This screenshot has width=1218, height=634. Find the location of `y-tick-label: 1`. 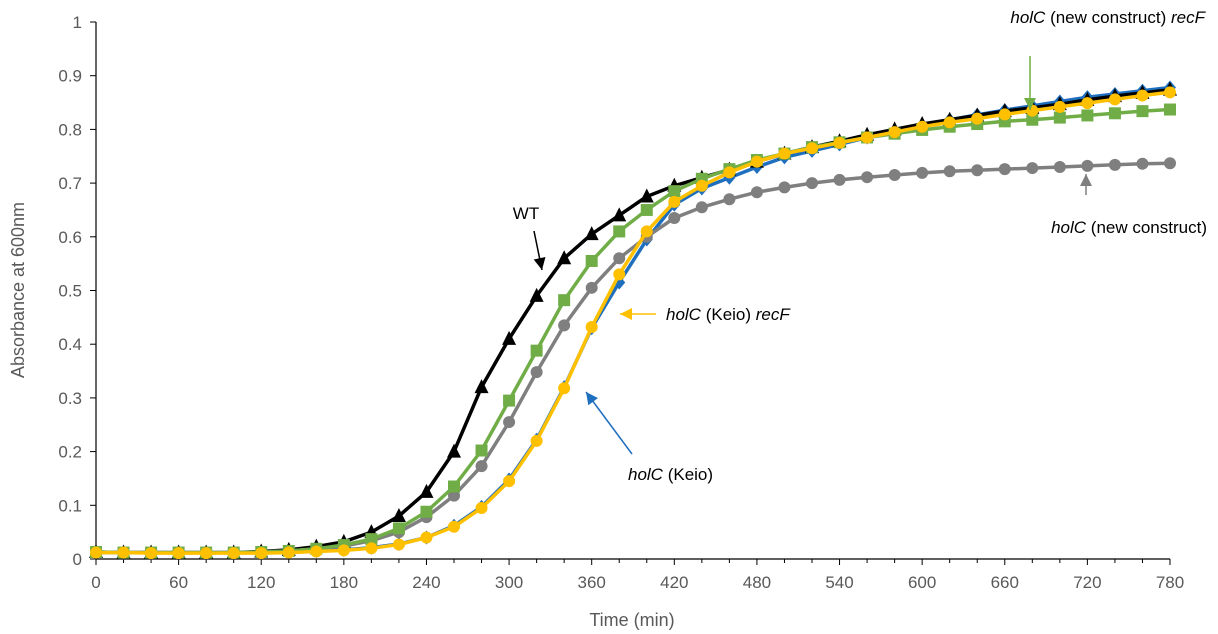

y-tick-label: 1 is located at coordinates (77, 22).